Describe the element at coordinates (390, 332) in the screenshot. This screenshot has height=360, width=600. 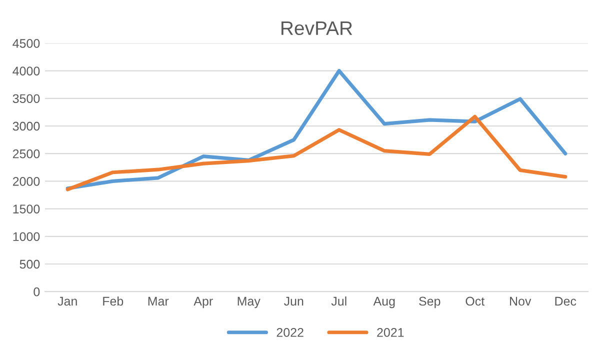
I see `legend-label: 2021` at that location.